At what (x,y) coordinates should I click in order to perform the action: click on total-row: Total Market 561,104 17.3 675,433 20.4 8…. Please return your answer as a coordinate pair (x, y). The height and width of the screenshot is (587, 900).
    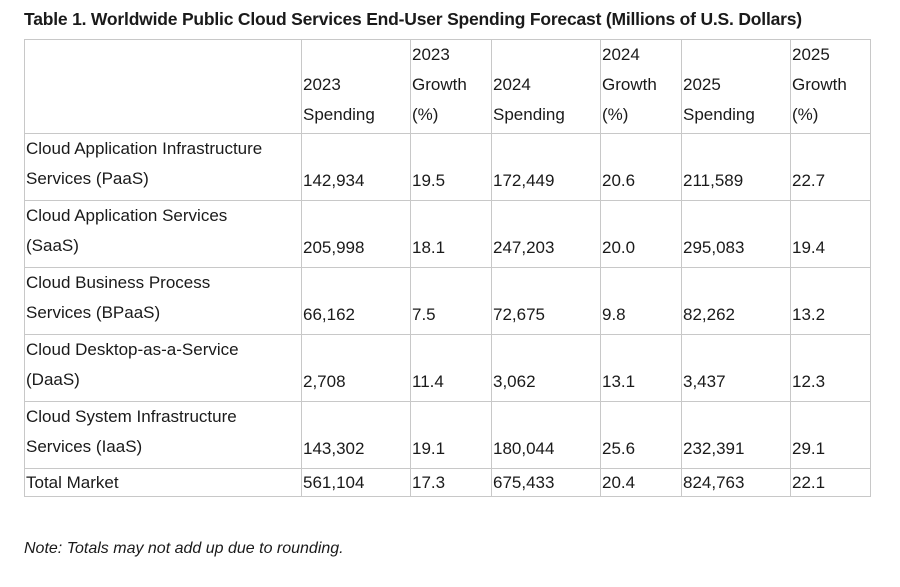
    Looking at the image, I should click on (447, 482).